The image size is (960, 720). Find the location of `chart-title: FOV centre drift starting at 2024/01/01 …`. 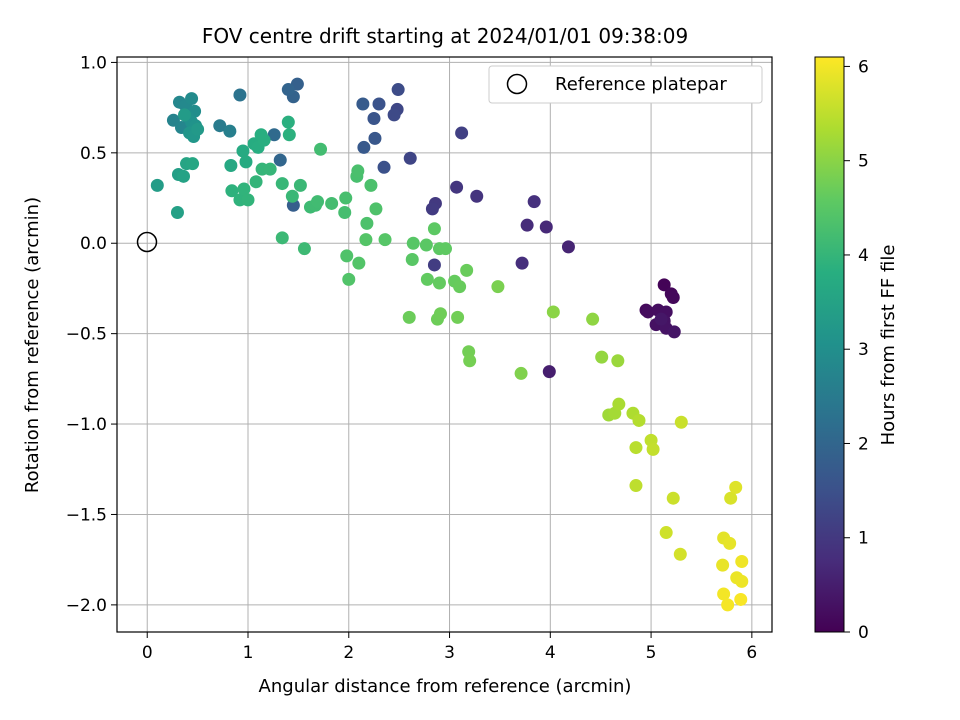

chart-title: FOV centre drift starting at 2024/01/01 … is located at coordinates (445, 36).